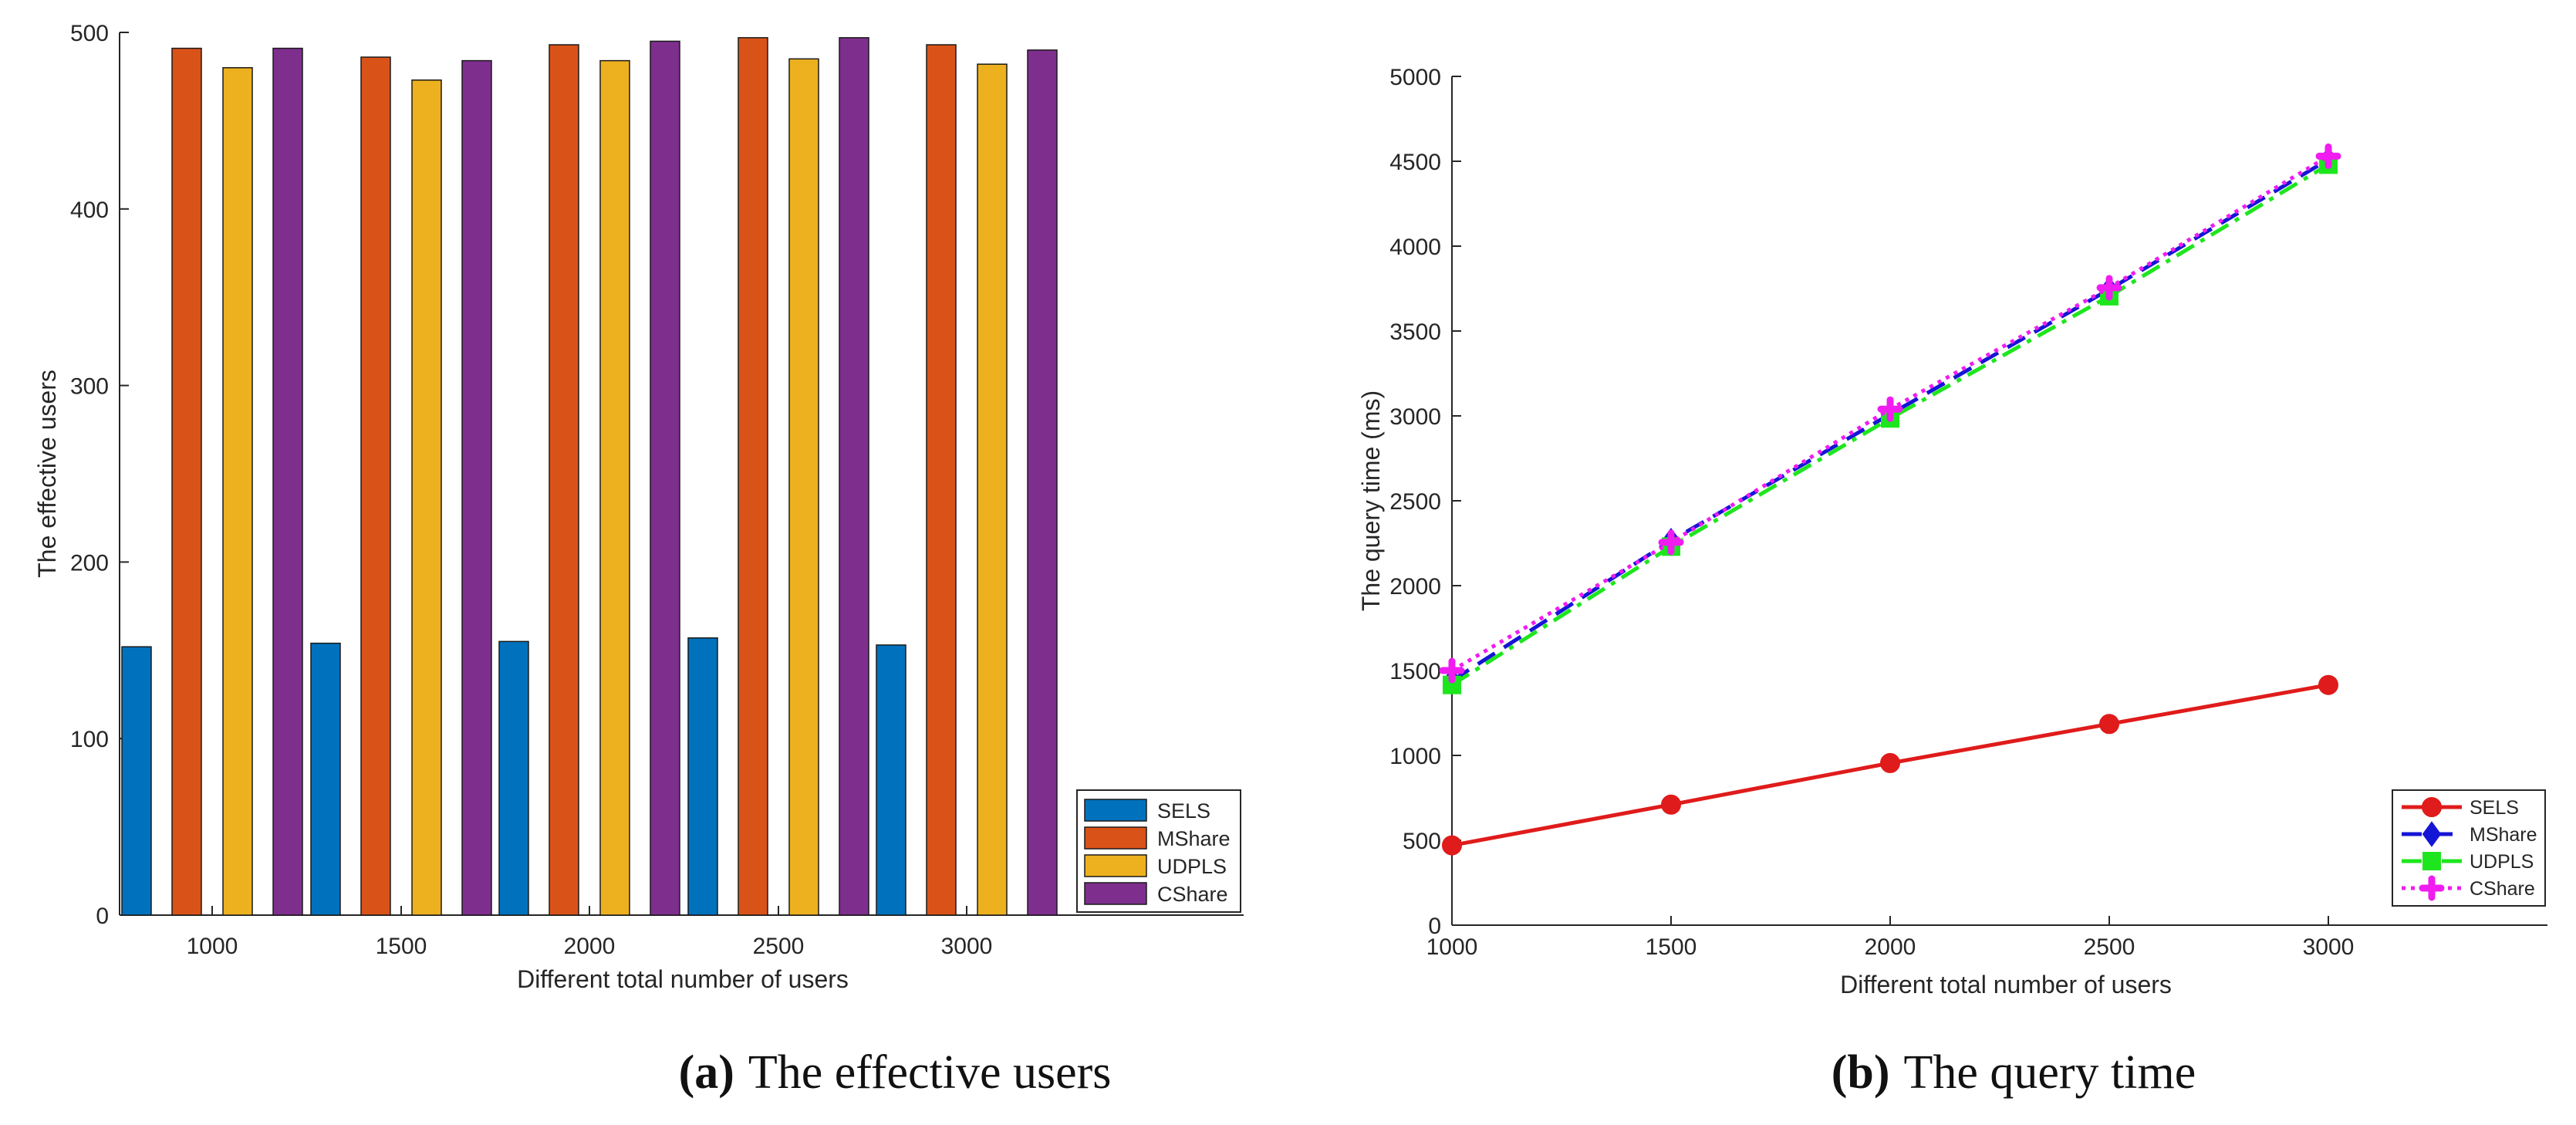 This screenshot has height=1125, width=2576. Describe the element at coordinates (1415, 162) in the screenshot. I see `y-tick-label: 4500` at that location.